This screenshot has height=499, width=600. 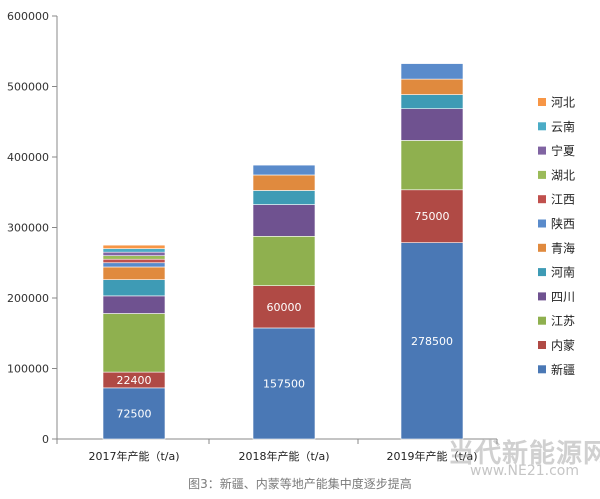 I want to click on watermark-sub-text: www.NE21.com, so click(x=524, y=471).